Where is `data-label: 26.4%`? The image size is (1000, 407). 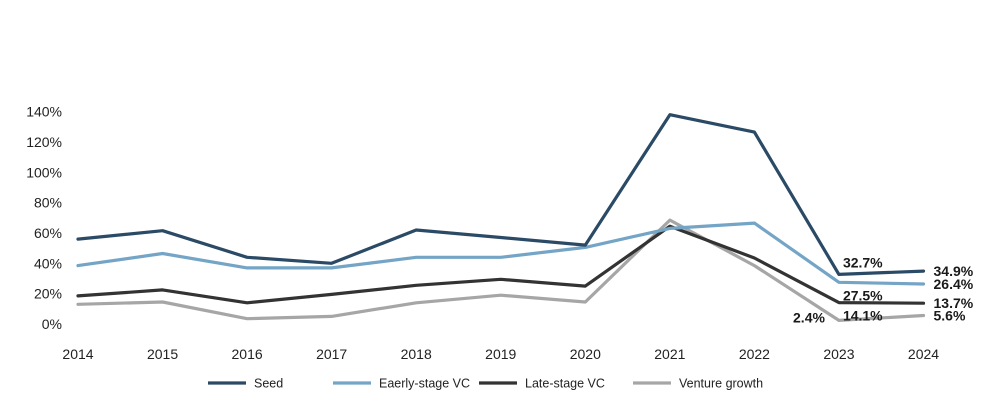
data-label: 26.4% is located at coordinates (954, 284).